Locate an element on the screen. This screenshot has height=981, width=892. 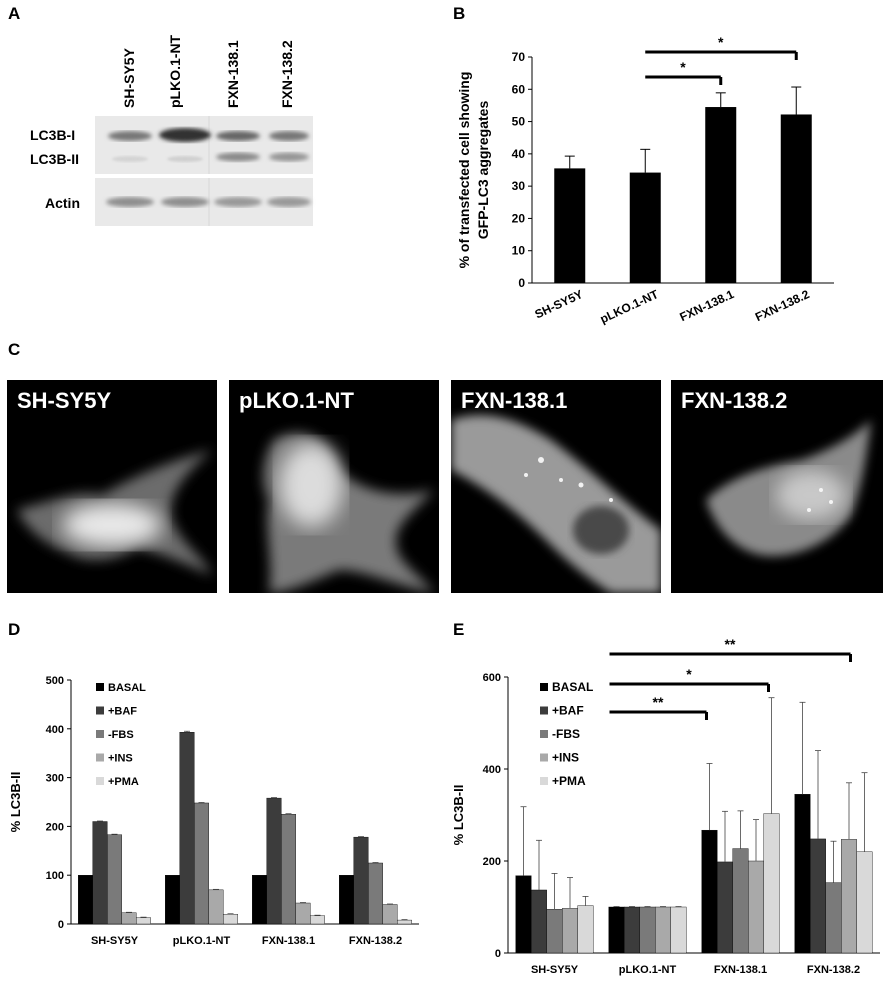
y-tick-label: 20 is located at coordinates (519, 218).